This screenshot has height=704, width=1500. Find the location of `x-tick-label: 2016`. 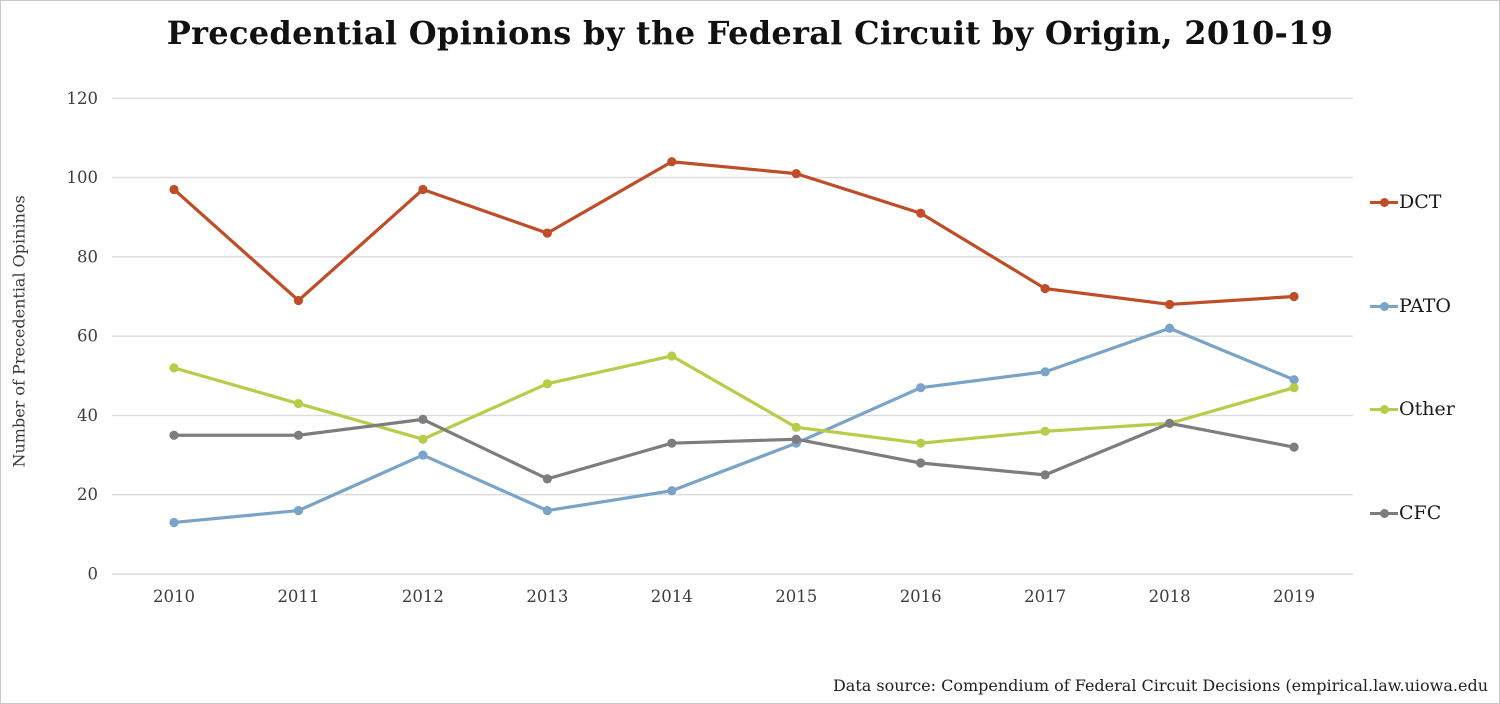

x-tick-label: 2016 is located at coordinates (921, 596).